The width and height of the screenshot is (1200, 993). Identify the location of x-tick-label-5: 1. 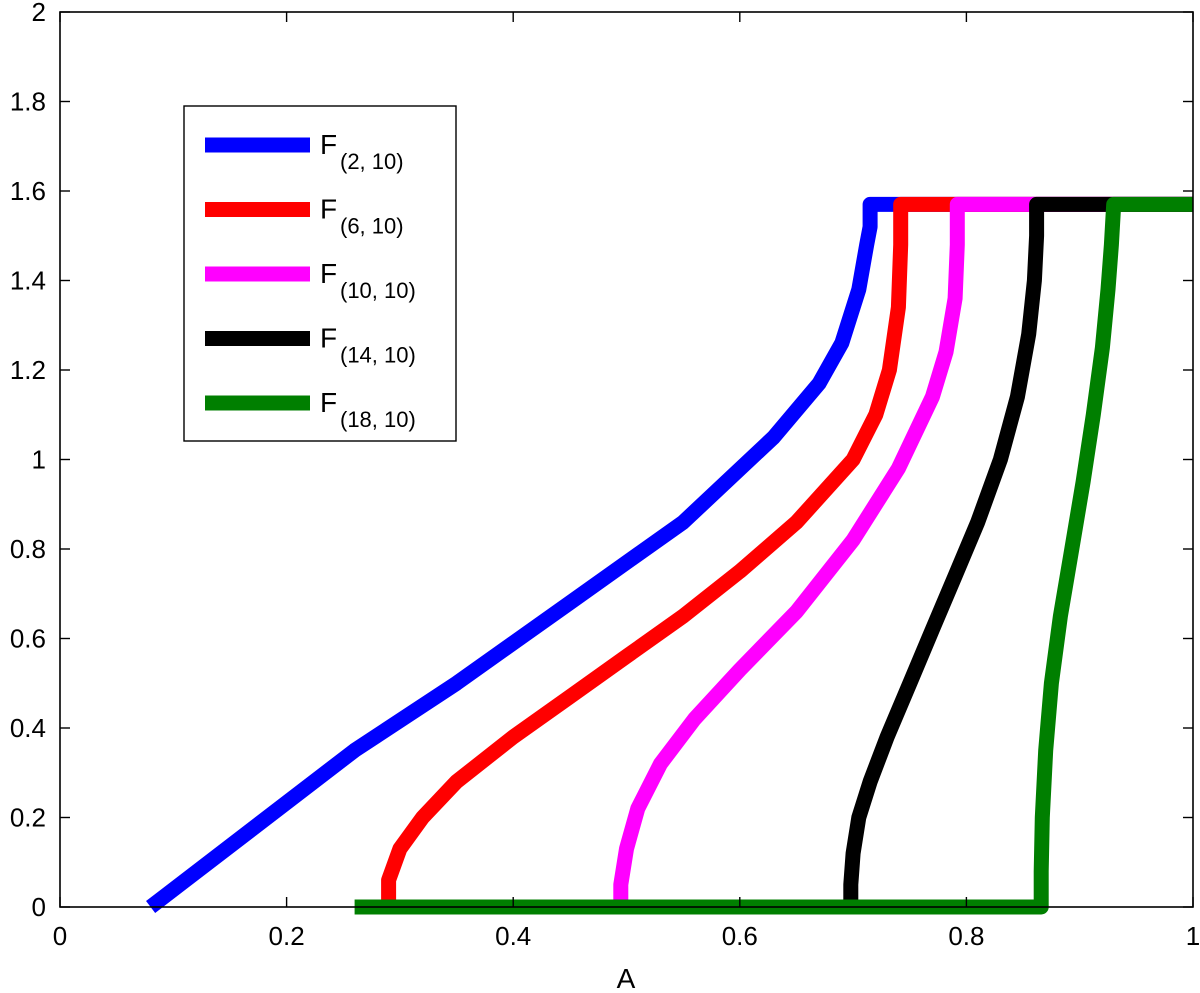
(1193, 936).